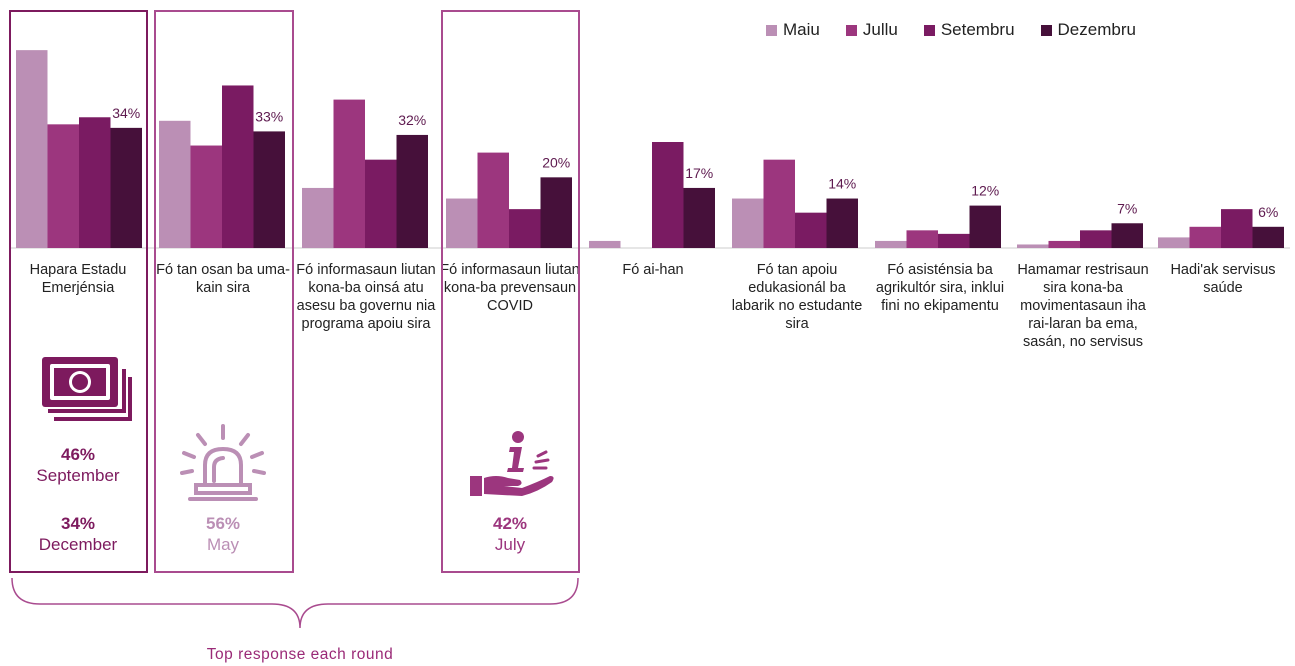 The width and height of the screenshot is (1295, 666). I want to click on legend: Maiu Jullu Setembru Dezembru, so click(951, 30).